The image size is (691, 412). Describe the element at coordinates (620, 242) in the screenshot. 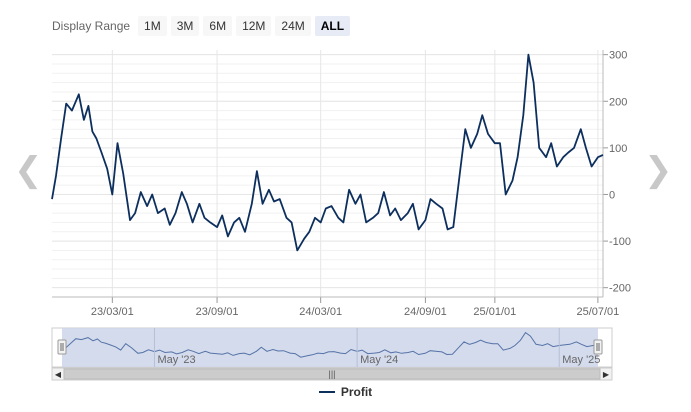

I see `y-tick-label: -100` at that location.